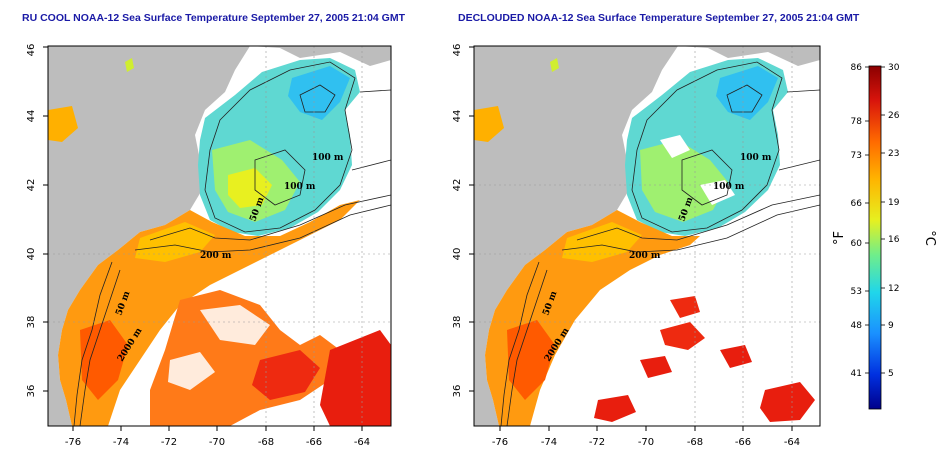  I want to click on left-contour-label-1: 100 m, so click(328, 158).